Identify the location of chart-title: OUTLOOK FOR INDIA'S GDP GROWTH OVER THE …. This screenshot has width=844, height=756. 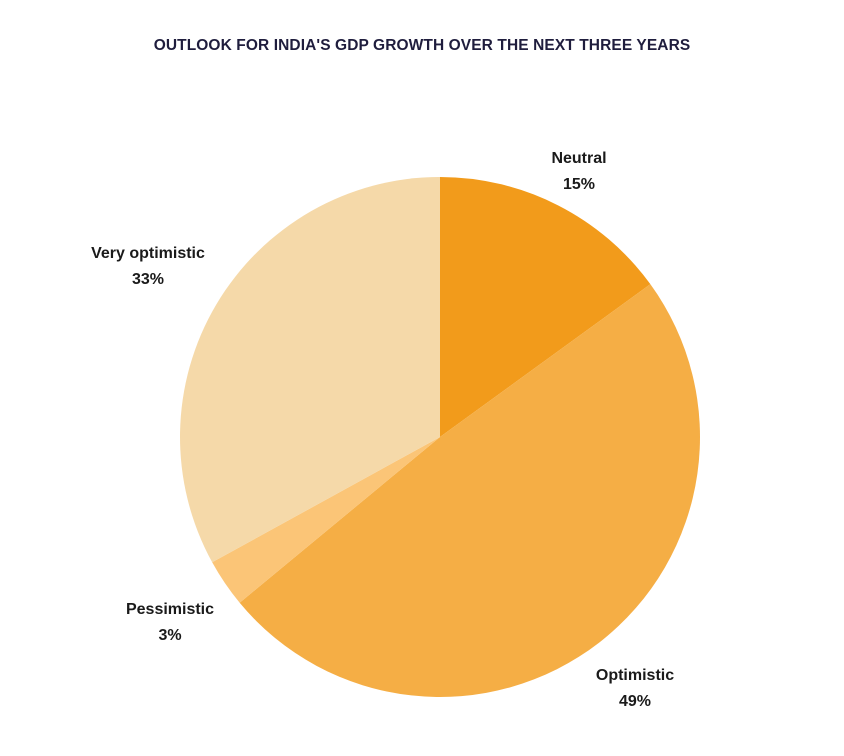
(422, 45).